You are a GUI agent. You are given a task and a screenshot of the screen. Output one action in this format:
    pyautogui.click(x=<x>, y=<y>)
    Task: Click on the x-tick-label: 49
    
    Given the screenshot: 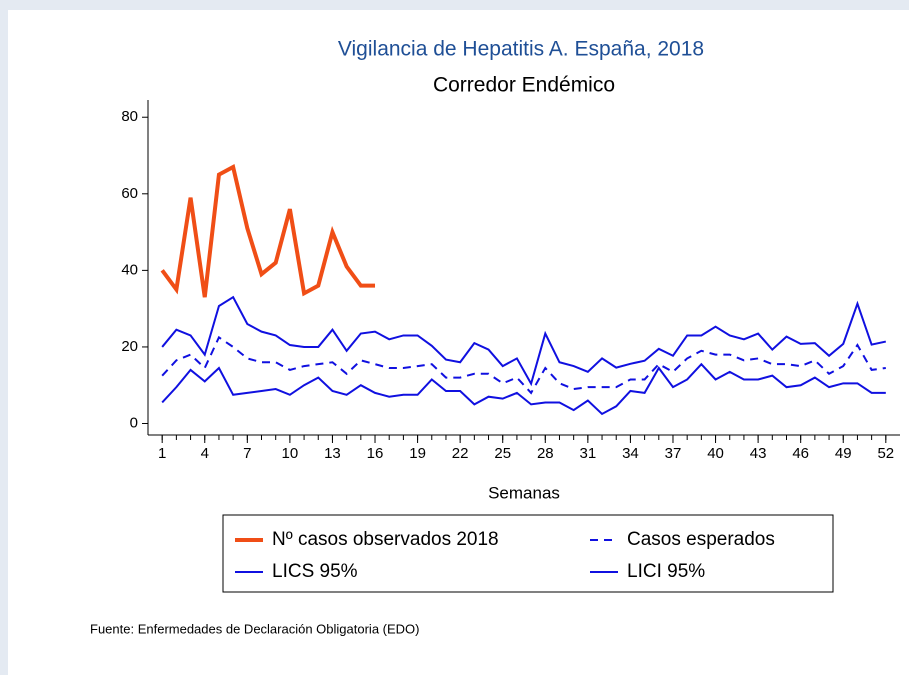 What is the action you would take?
    pyautogui.click(x=843, y=453)
    